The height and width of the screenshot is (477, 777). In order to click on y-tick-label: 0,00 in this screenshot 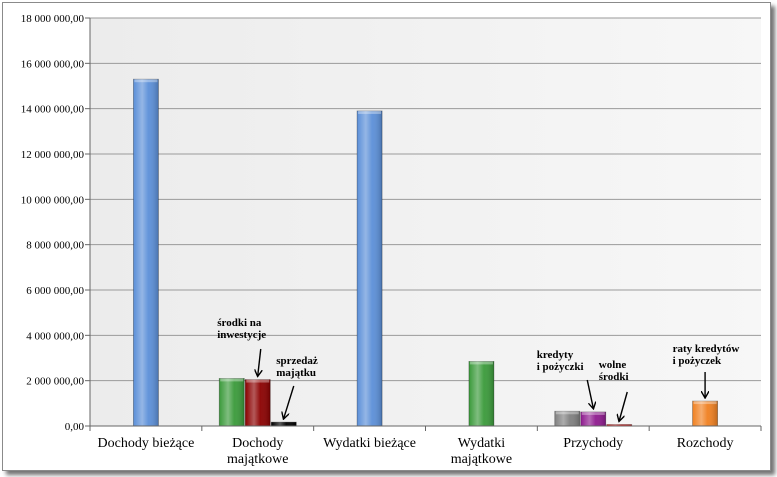, I will do `click(75, 427)`.